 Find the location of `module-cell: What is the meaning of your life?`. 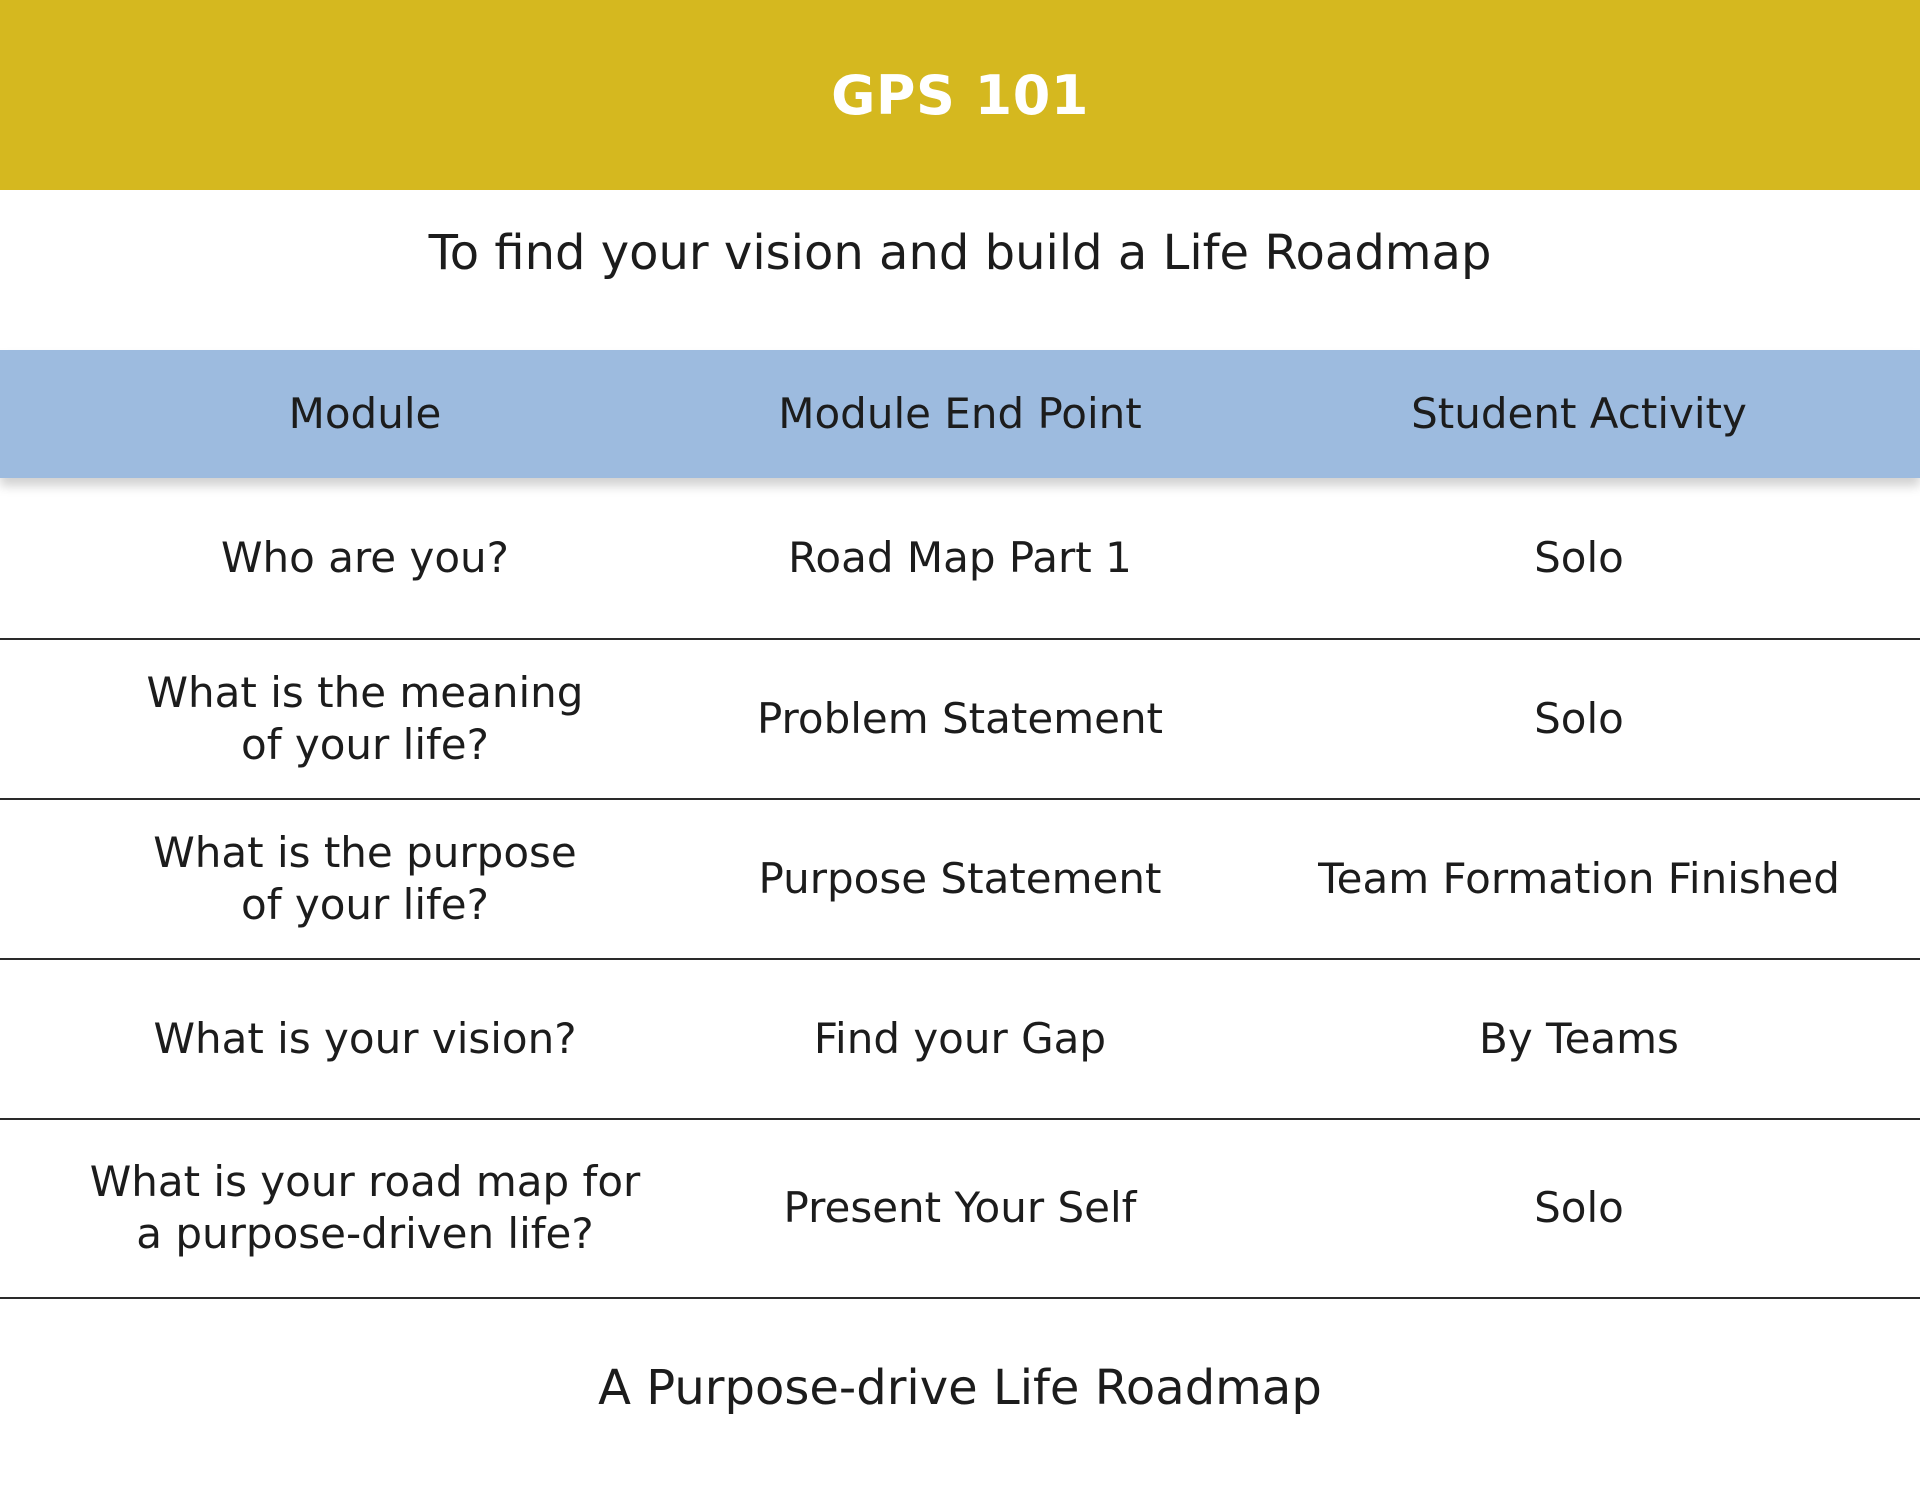

module-cell: What is the meaning of your life? is located at coordinates (365, 719).